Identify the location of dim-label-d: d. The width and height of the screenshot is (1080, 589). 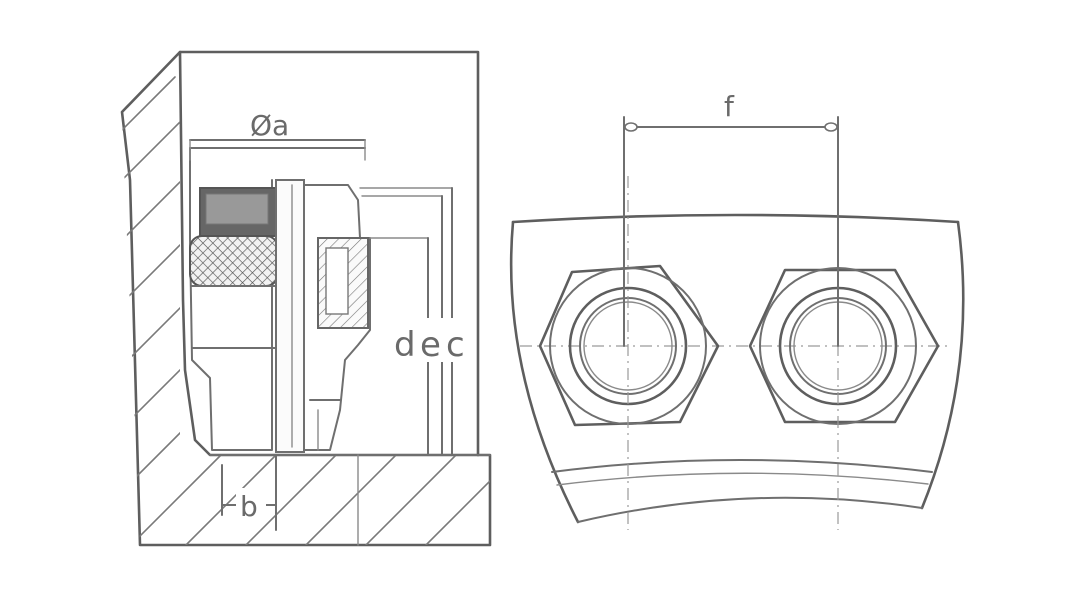
(405, 345).